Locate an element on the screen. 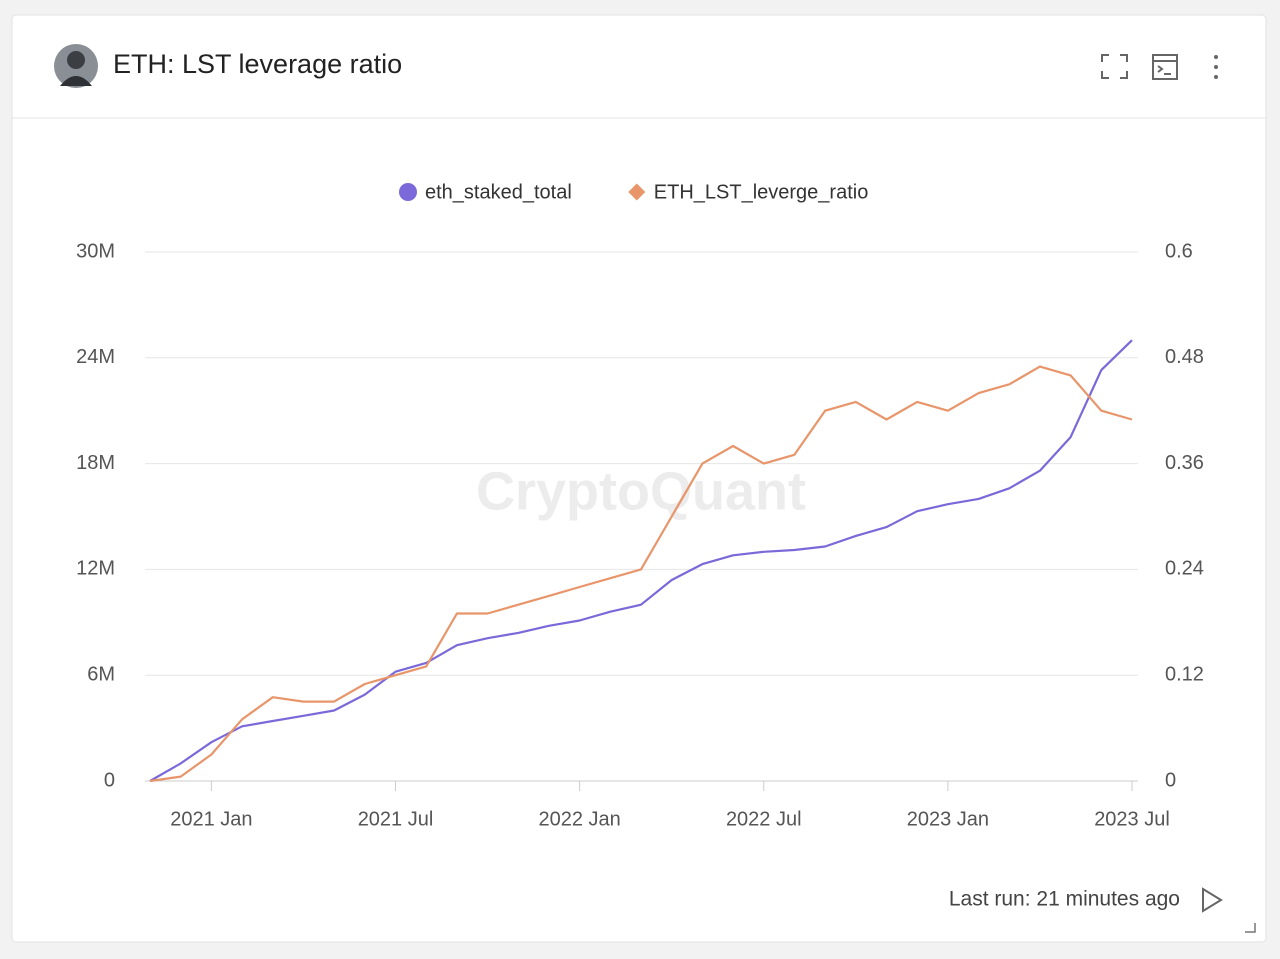 Image resolution: width=1280 pixels, height=959 pixels. legend-label: ETH_LST_leverge_ratio is located at coordinates (761, 192).